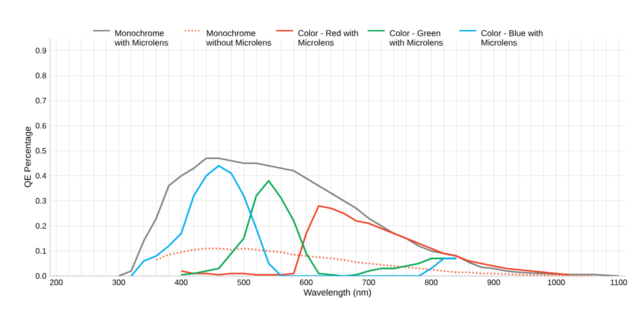 The image size is (629, 320). What do you see at coordinates (141, 38) in the screenshot?
I see `legend-label: Monochrome with Microlens` at bounding box center [141, 38].